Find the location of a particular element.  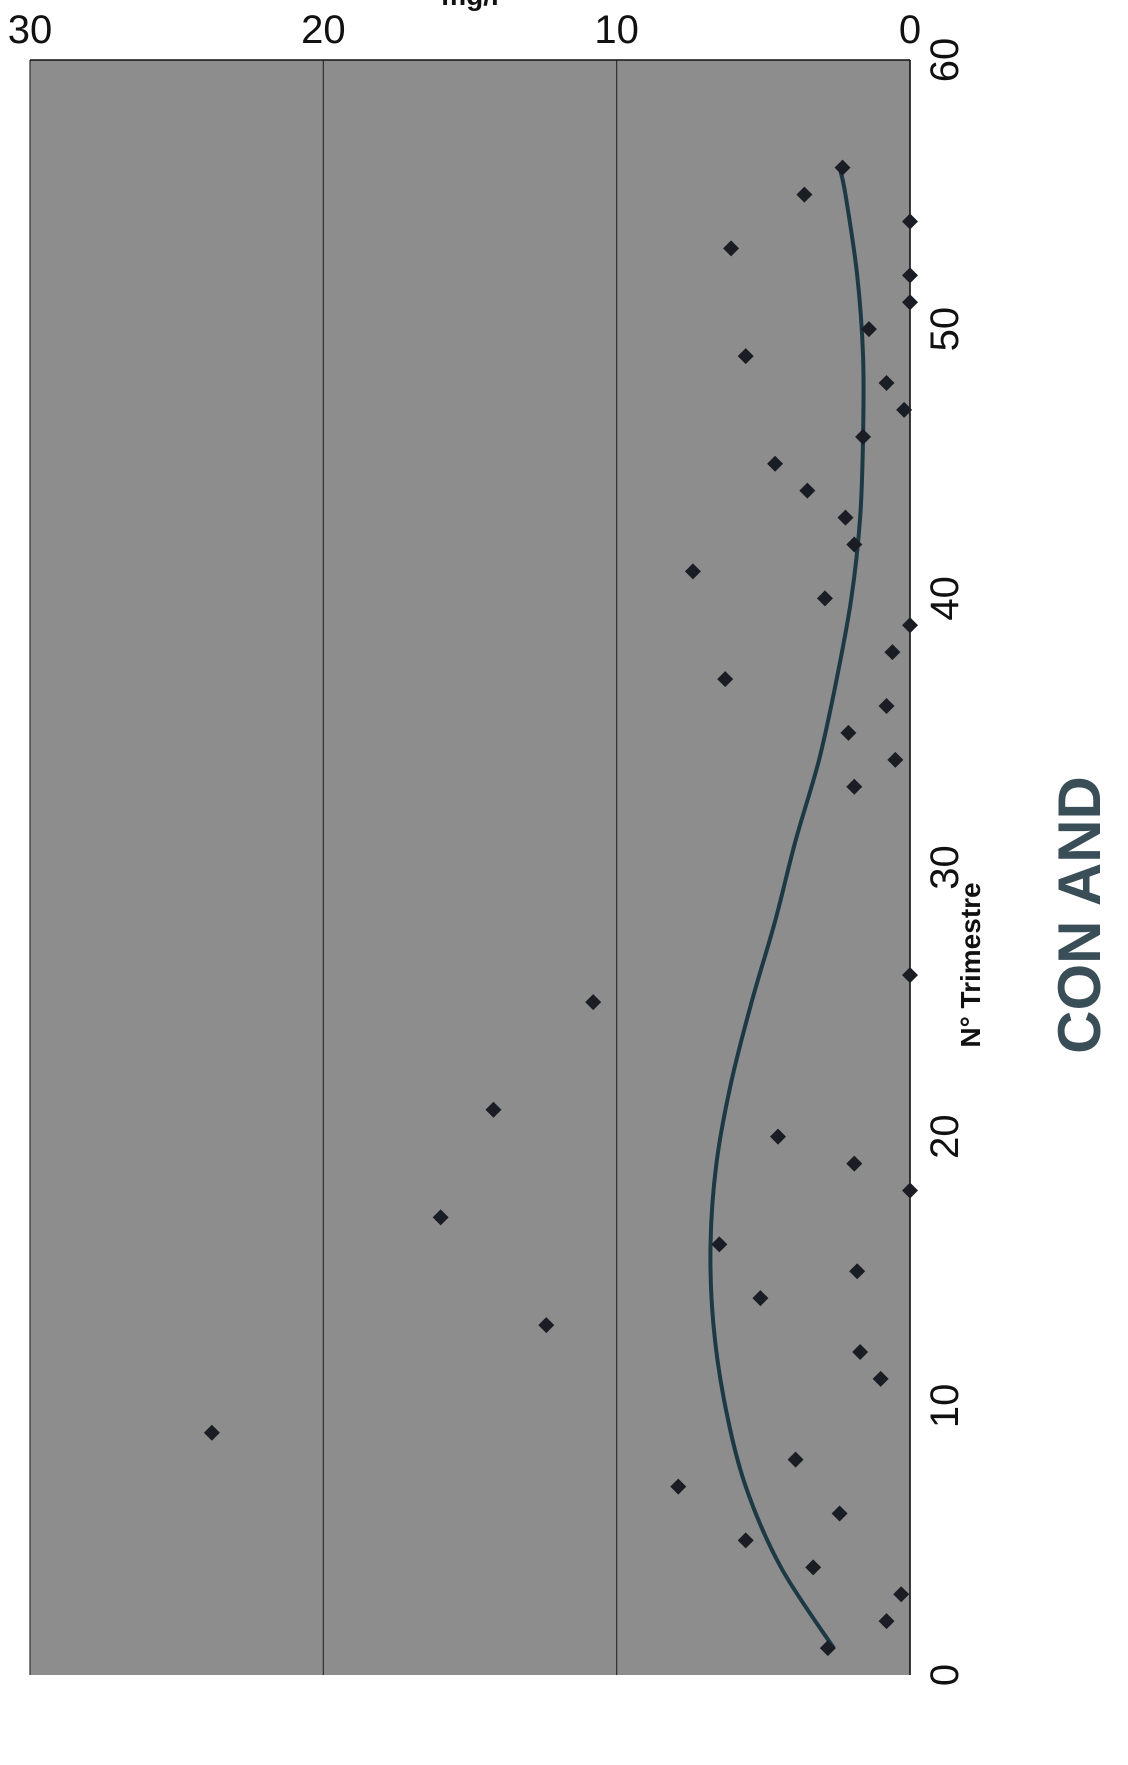

x-tick-label: 40 is located at coordinates (945, 598).